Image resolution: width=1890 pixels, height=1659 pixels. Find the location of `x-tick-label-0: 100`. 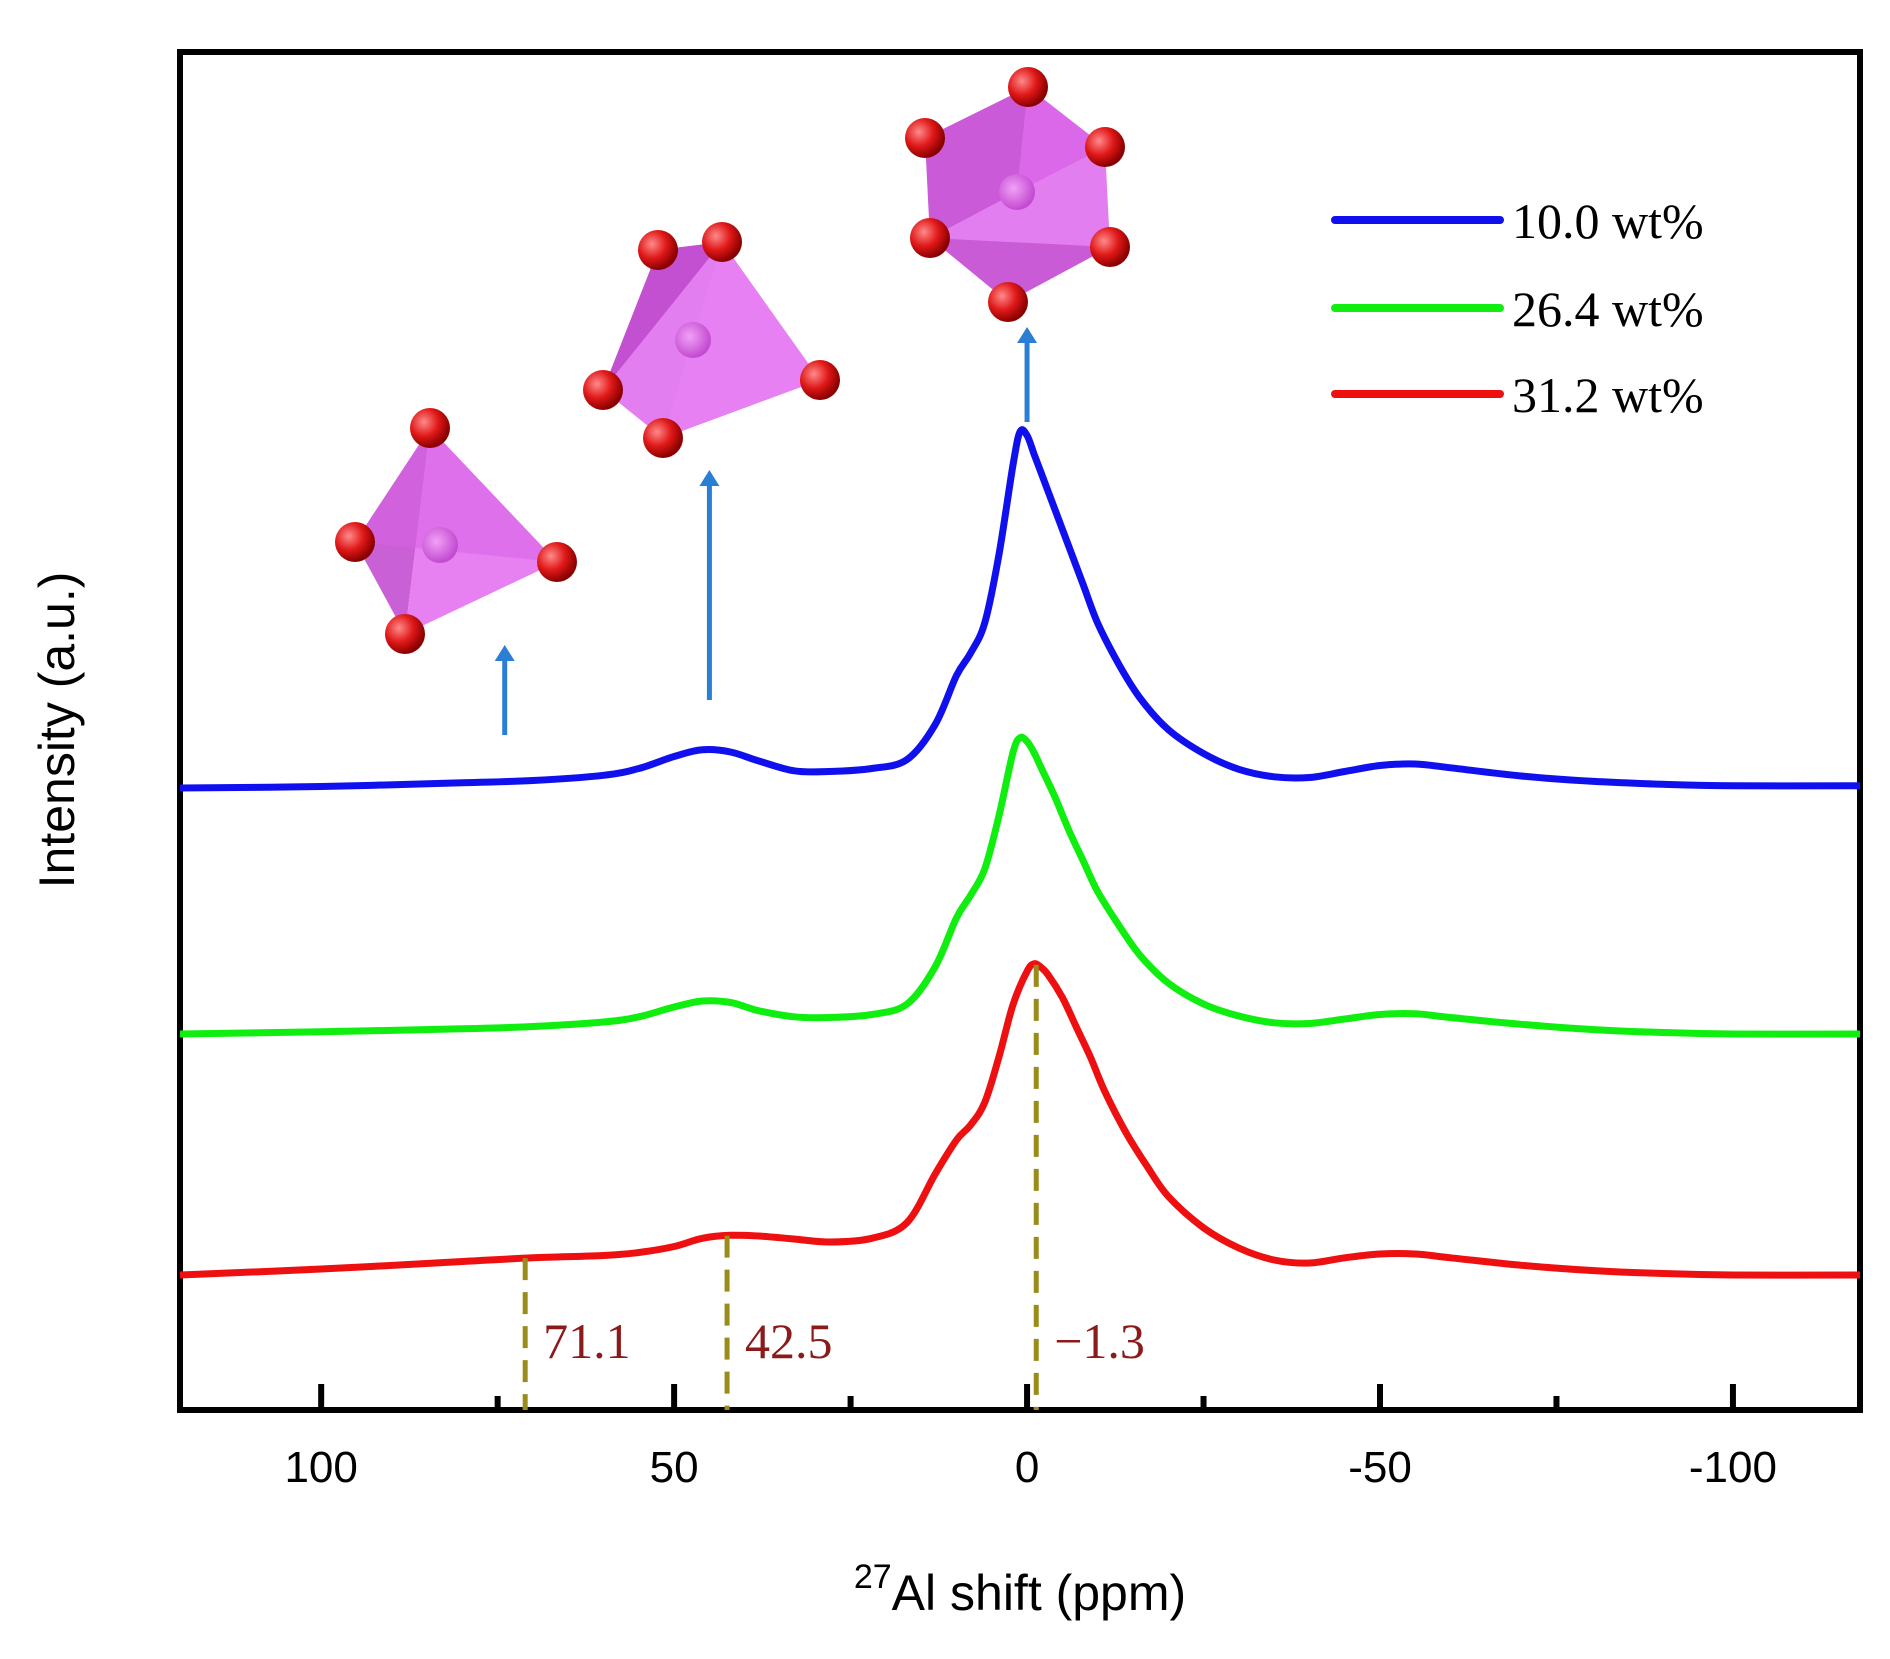

x-tick-label-0: 100 is located at coordinates (320, 1467).